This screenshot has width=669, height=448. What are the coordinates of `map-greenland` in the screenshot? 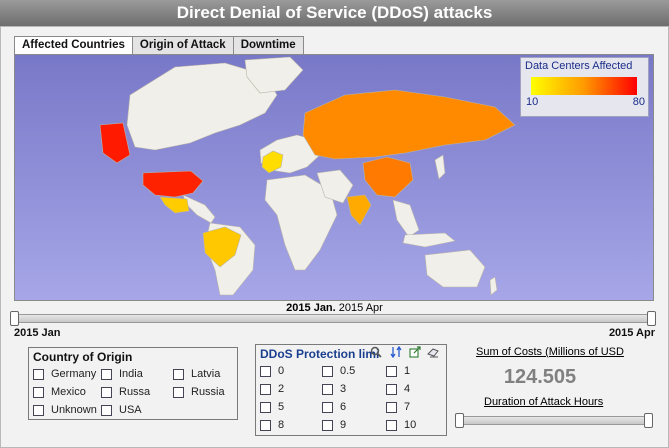 It's located at (274, 75).